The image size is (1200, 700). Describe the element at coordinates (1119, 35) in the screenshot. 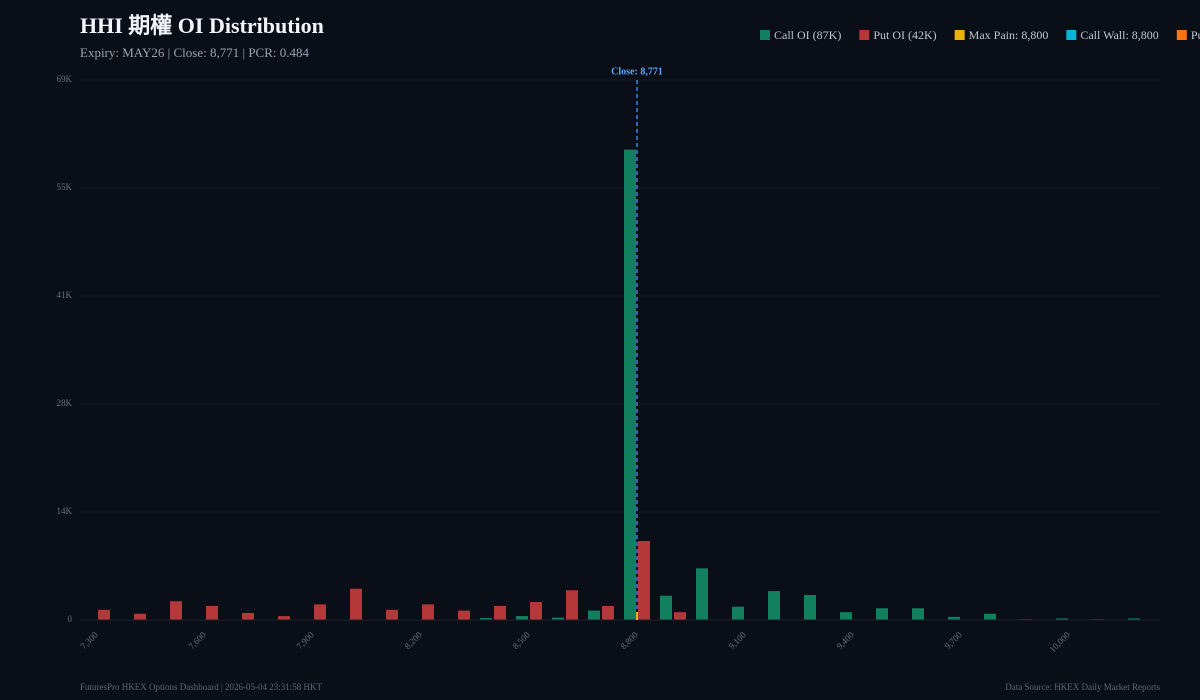

I see `legend-label: Call Wall: 8,800` at that location.